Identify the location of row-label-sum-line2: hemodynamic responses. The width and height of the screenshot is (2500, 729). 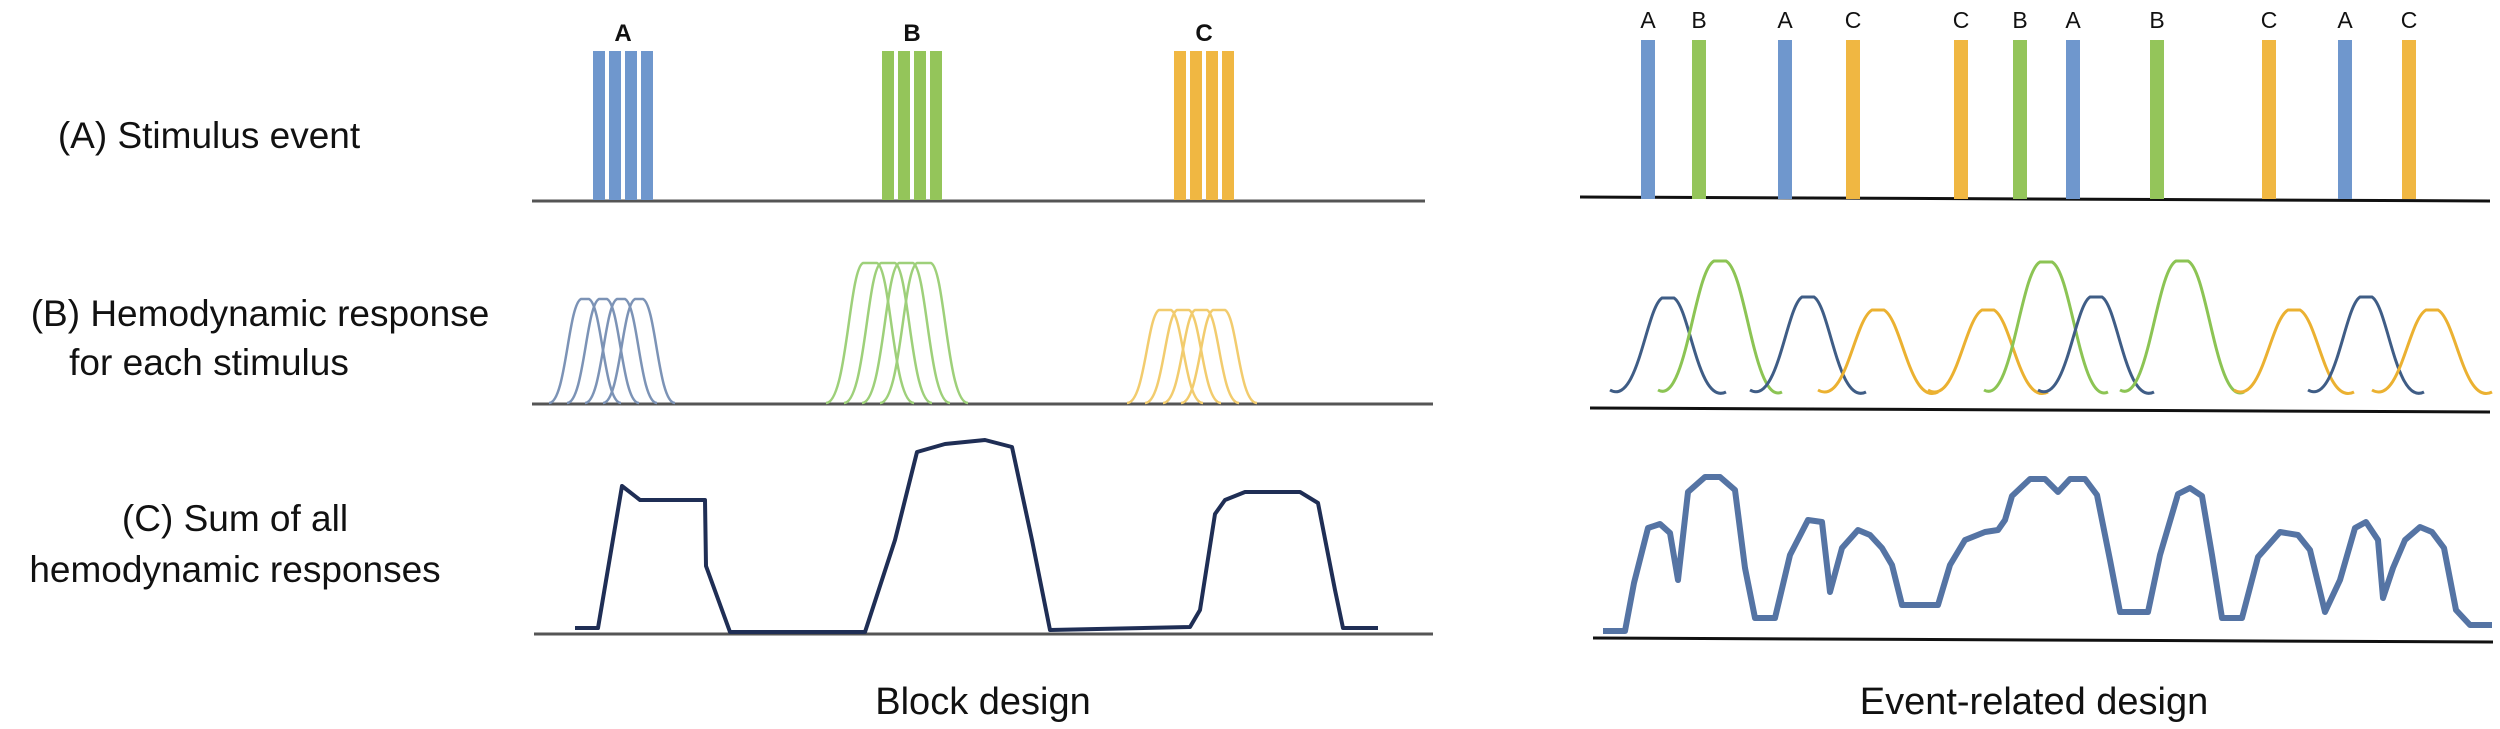
(234, 569).